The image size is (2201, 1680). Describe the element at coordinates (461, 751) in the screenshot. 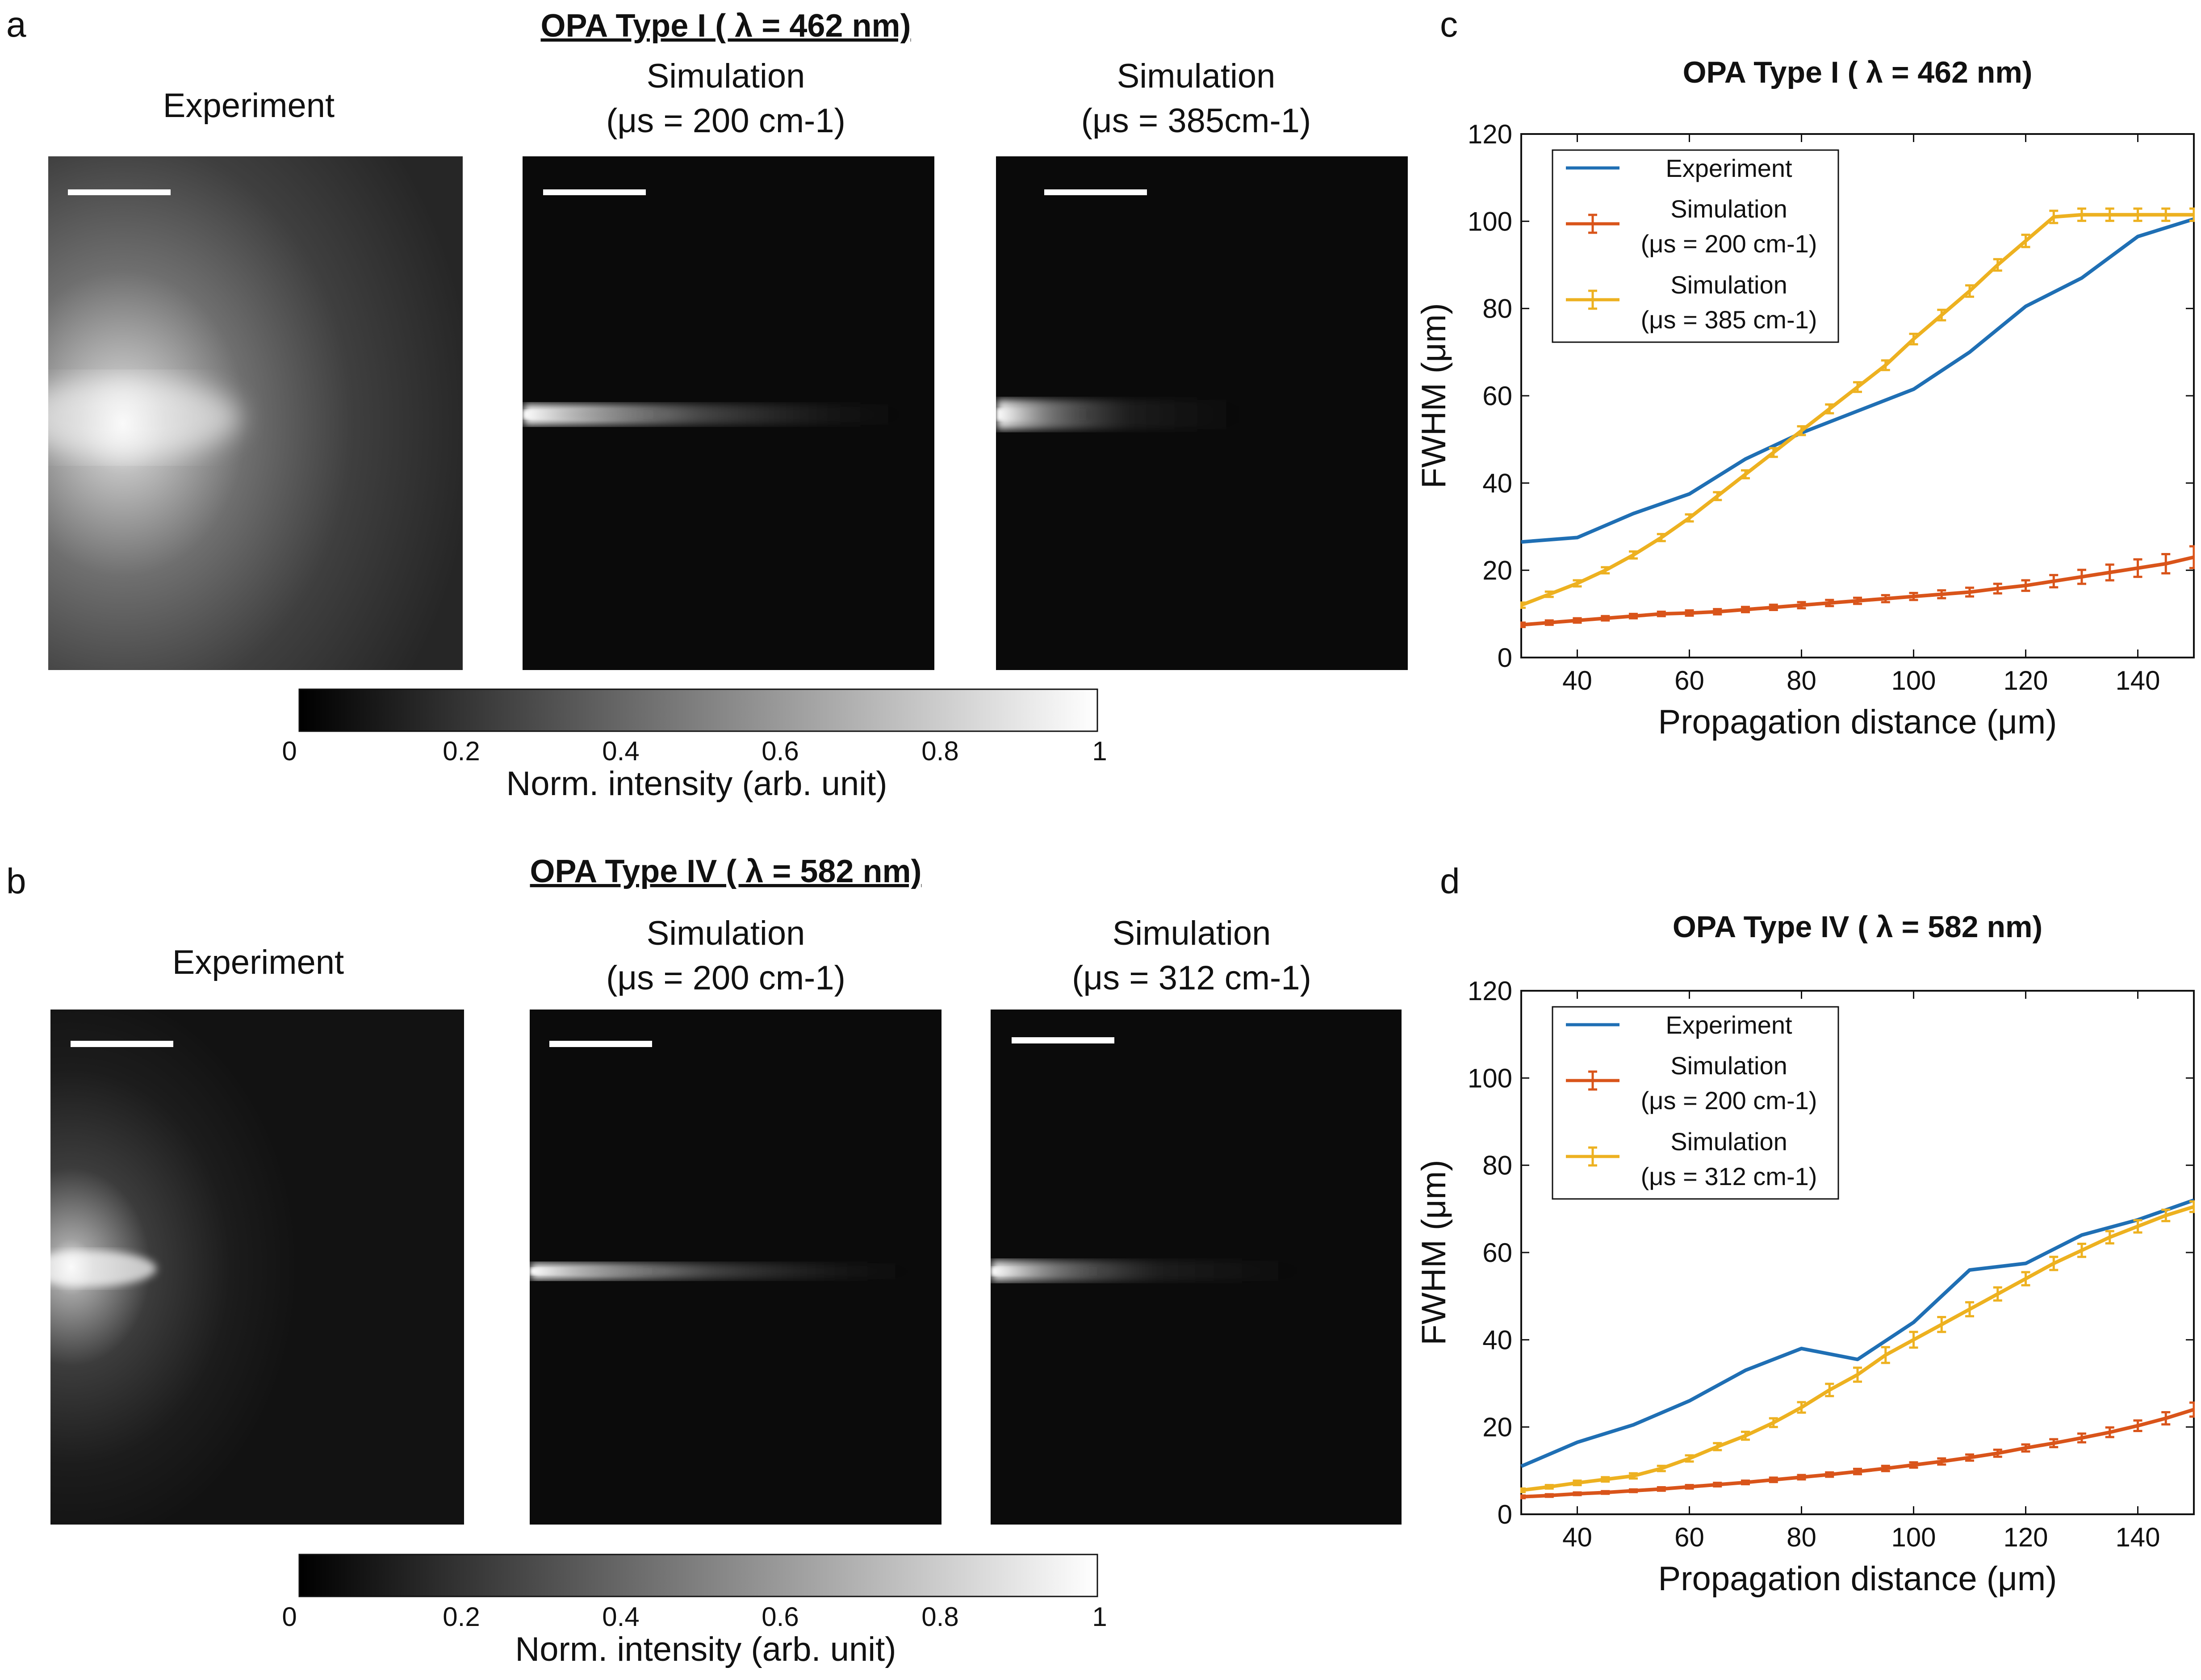

I see `colorbar-tick: 0.2` at that location.